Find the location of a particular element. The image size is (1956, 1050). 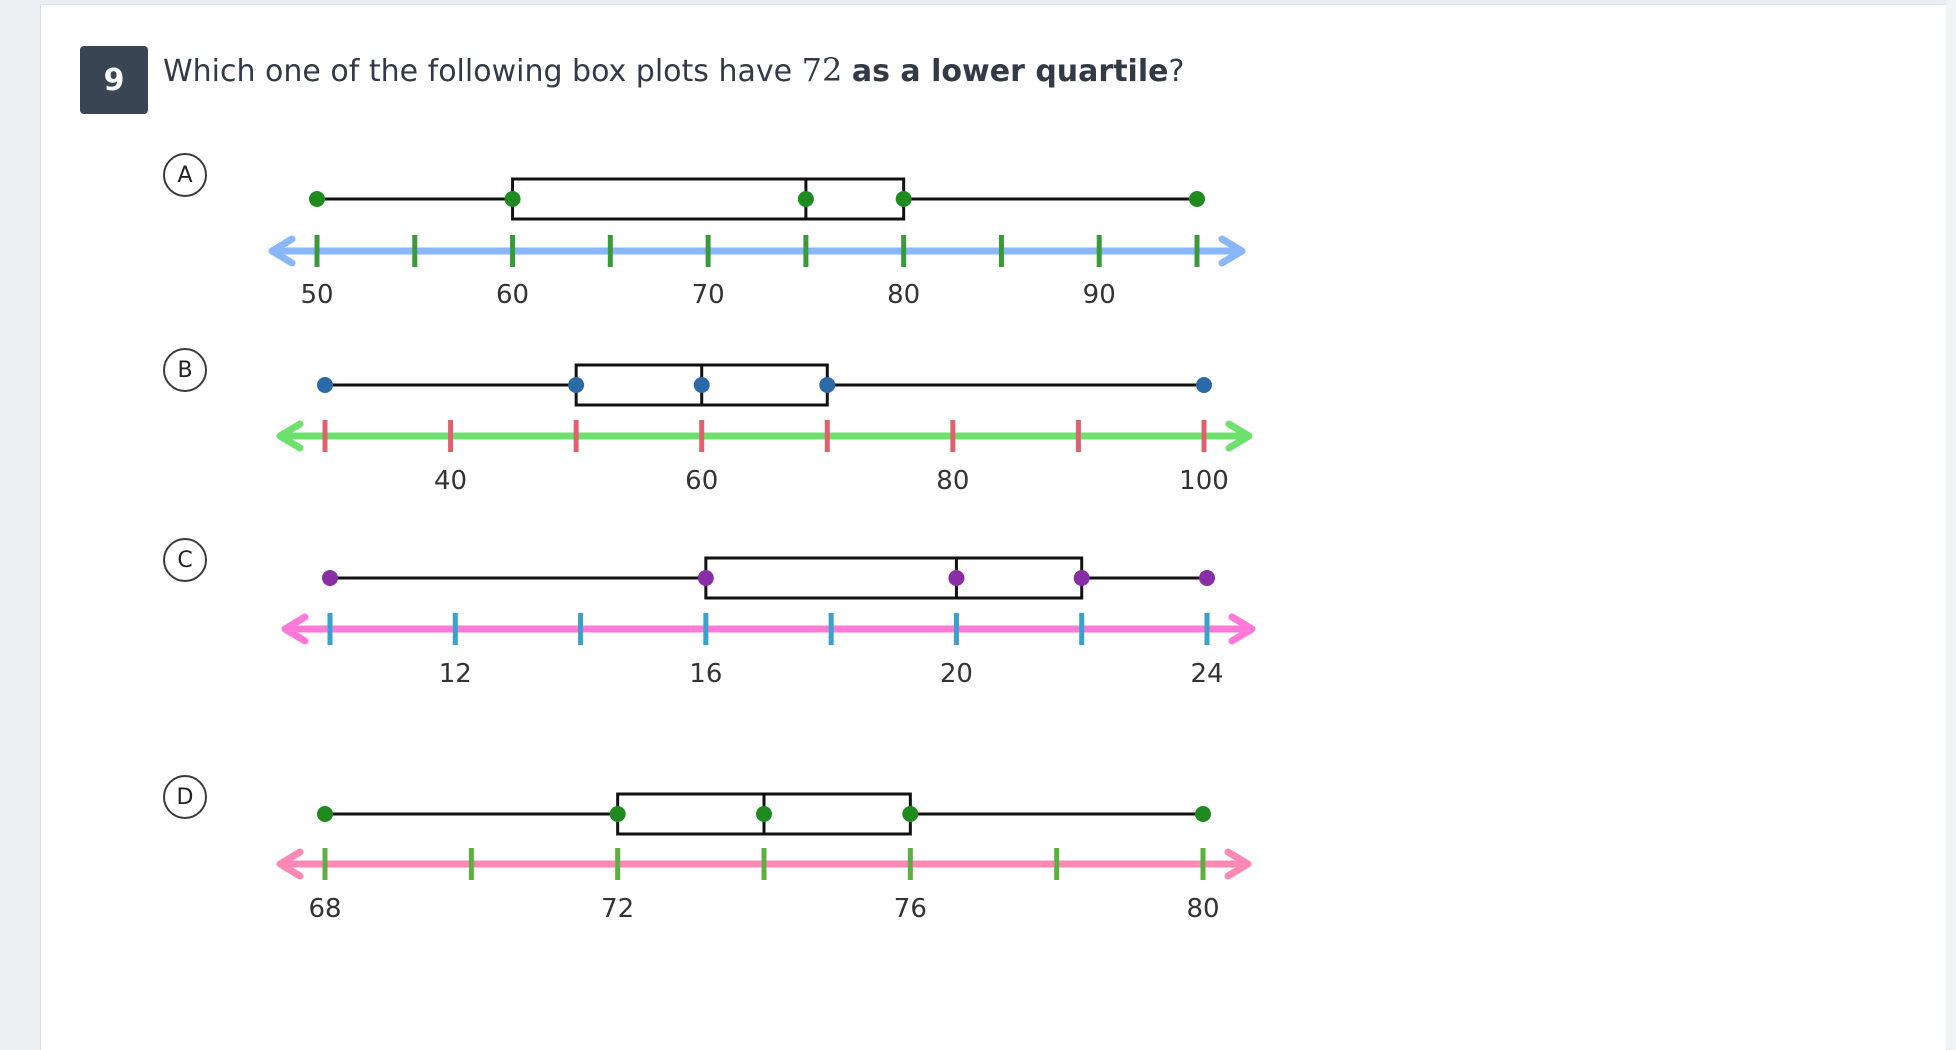

option-d-letter: D is located at coordinates (185, 797).